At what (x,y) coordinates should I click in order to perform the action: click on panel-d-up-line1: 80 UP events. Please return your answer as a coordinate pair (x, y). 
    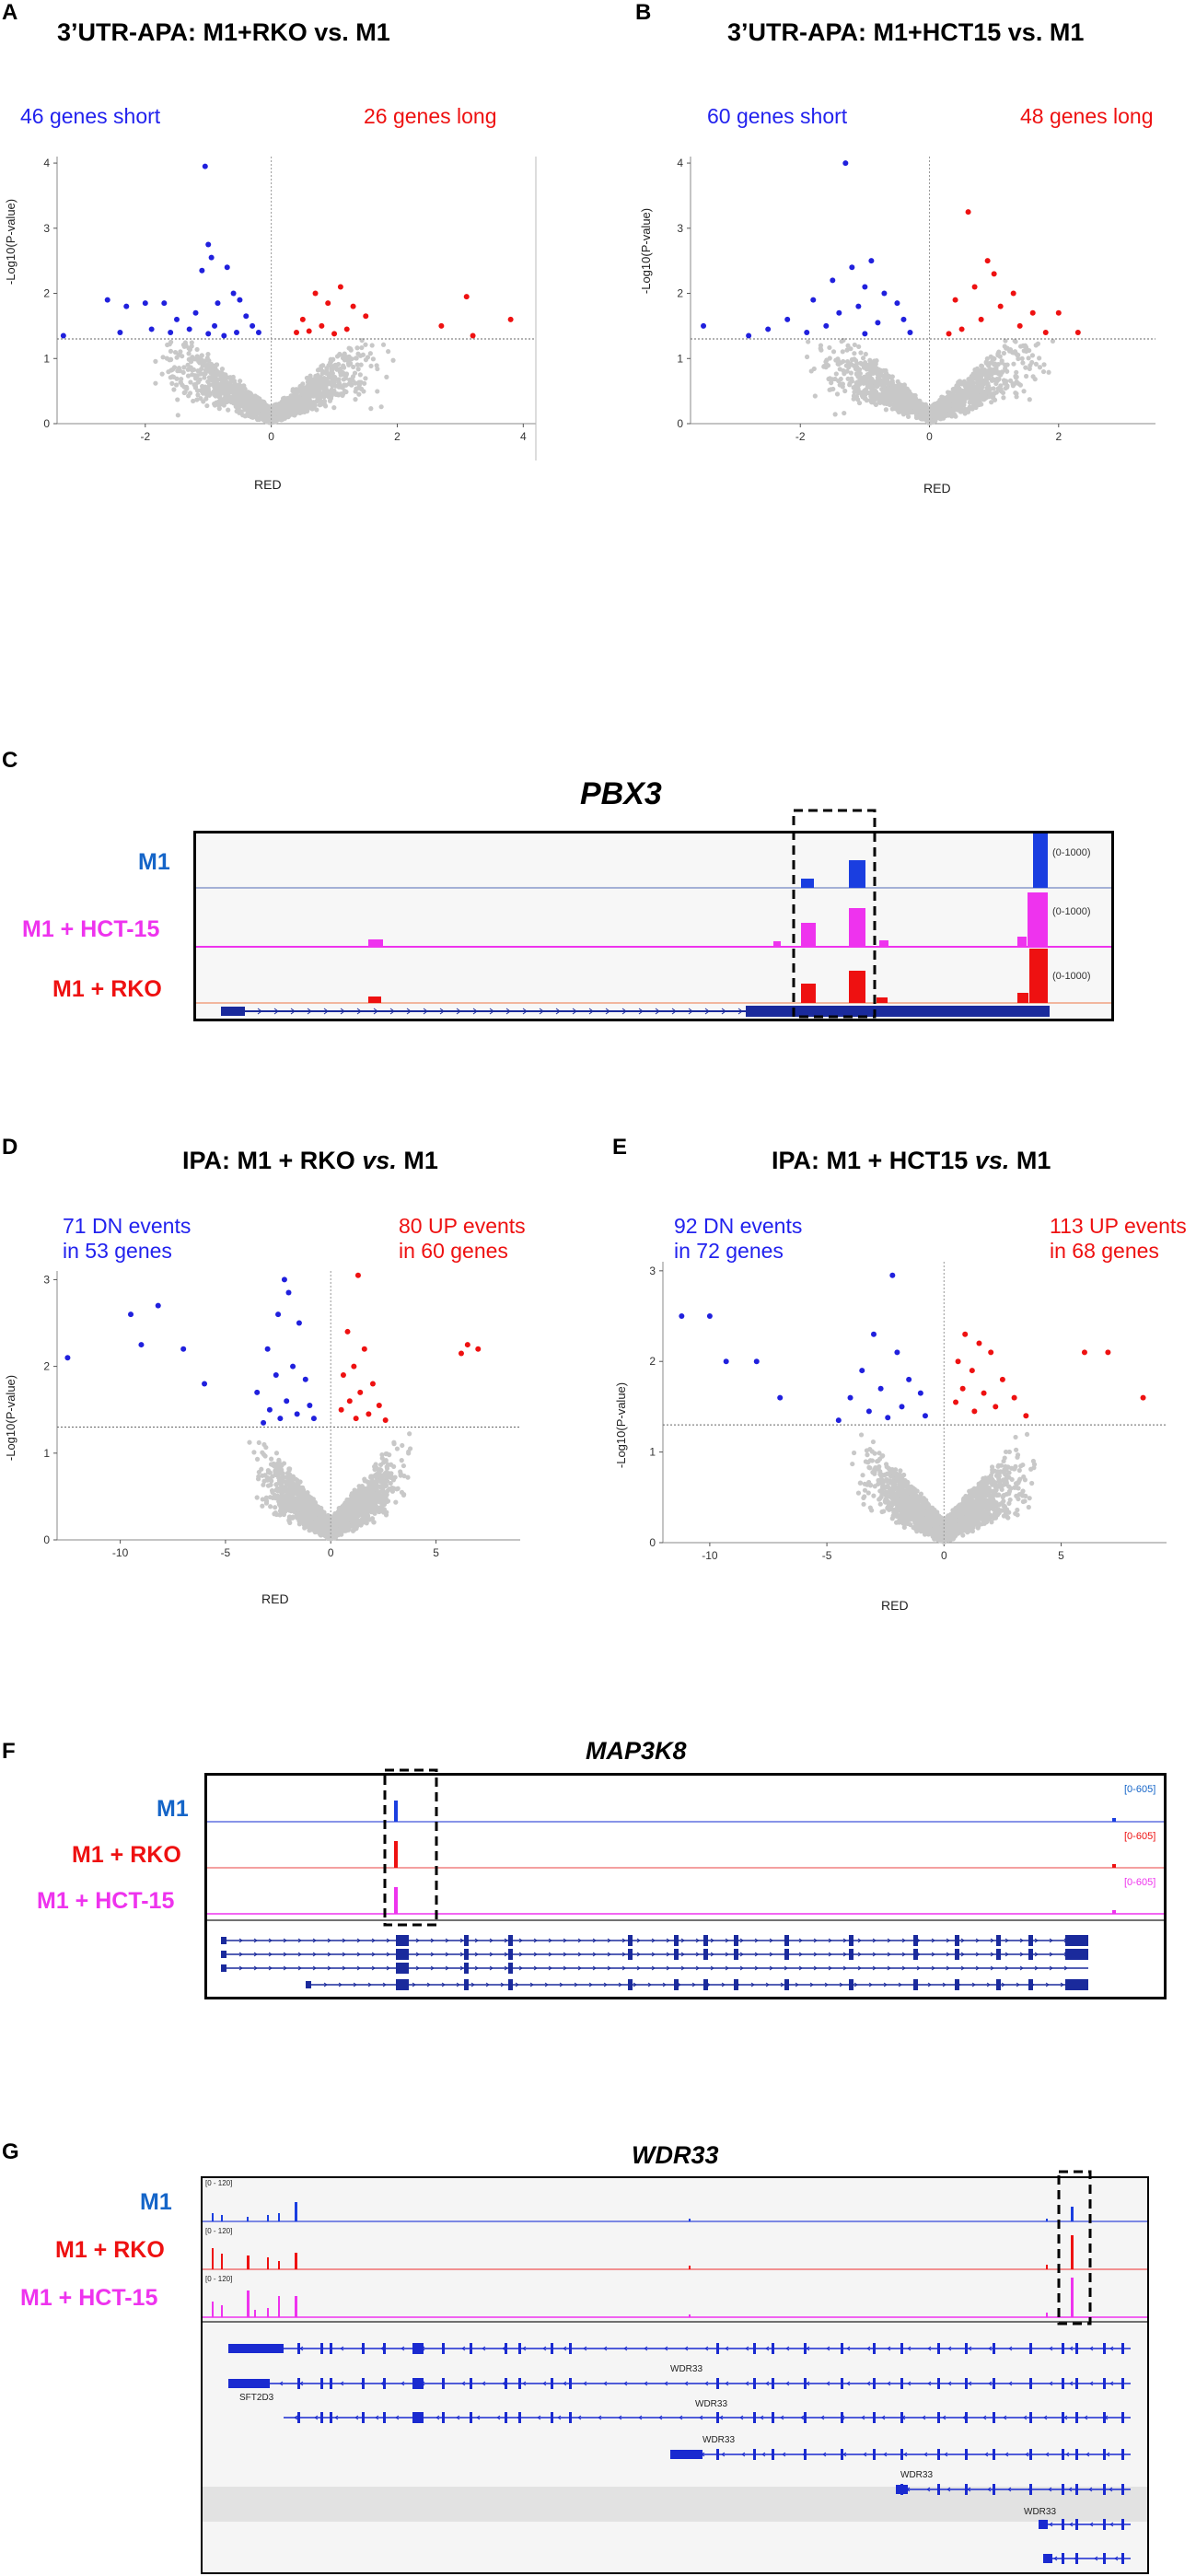
    Looking at the image, I should click on (463, 1226).